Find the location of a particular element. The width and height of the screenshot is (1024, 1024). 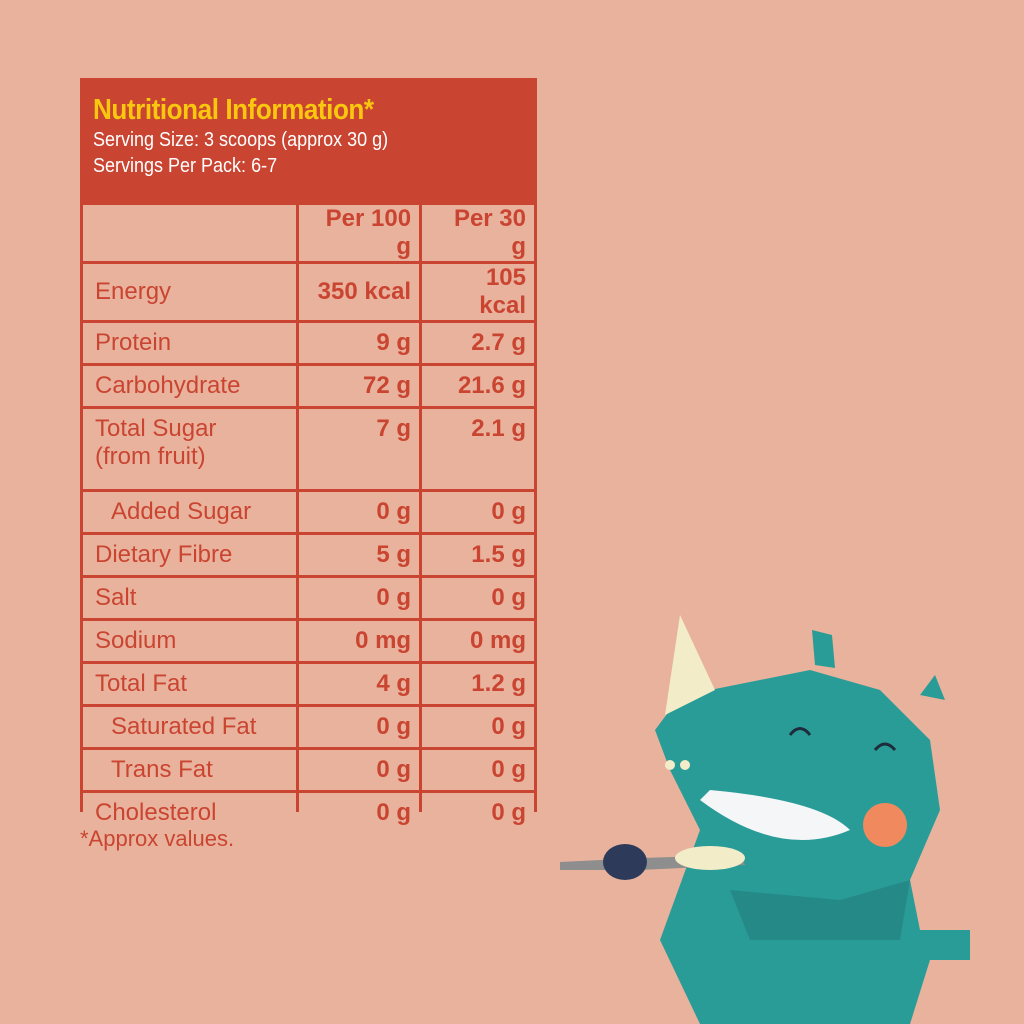

footnote: *Approx values. is located at coordinates (157, 838).